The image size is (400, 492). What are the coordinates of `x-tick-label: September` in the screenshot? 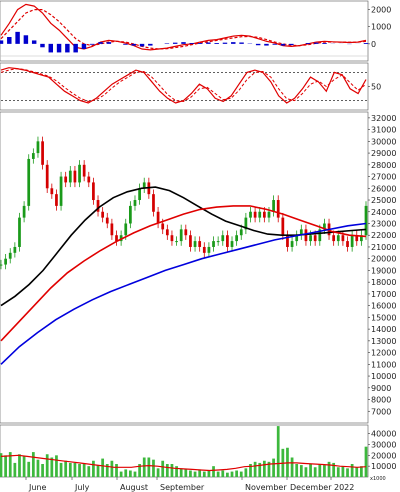 It's located at (182, 487).